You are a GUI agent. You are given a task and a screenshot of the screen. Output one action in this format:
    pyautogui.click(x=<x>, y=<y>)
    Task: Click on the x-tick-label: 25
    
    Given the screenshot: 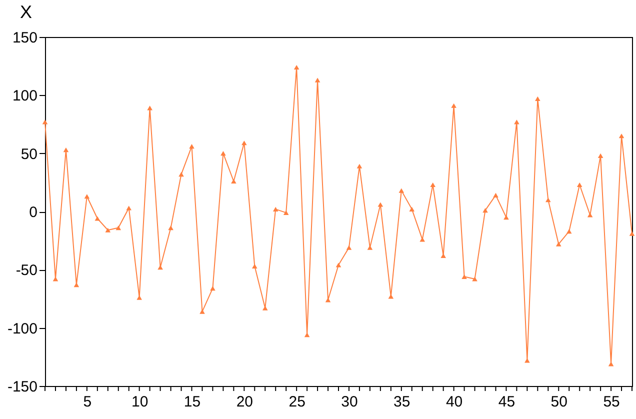 What is the action you would take?
    pyautogui.click(x=297, y=402)
    